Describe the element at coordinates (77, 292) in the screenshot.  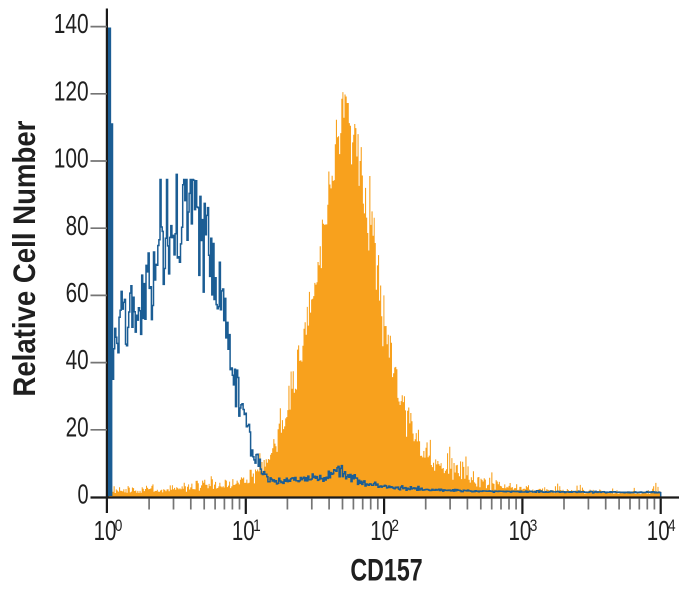
I see `svg-text: 60` at that location.